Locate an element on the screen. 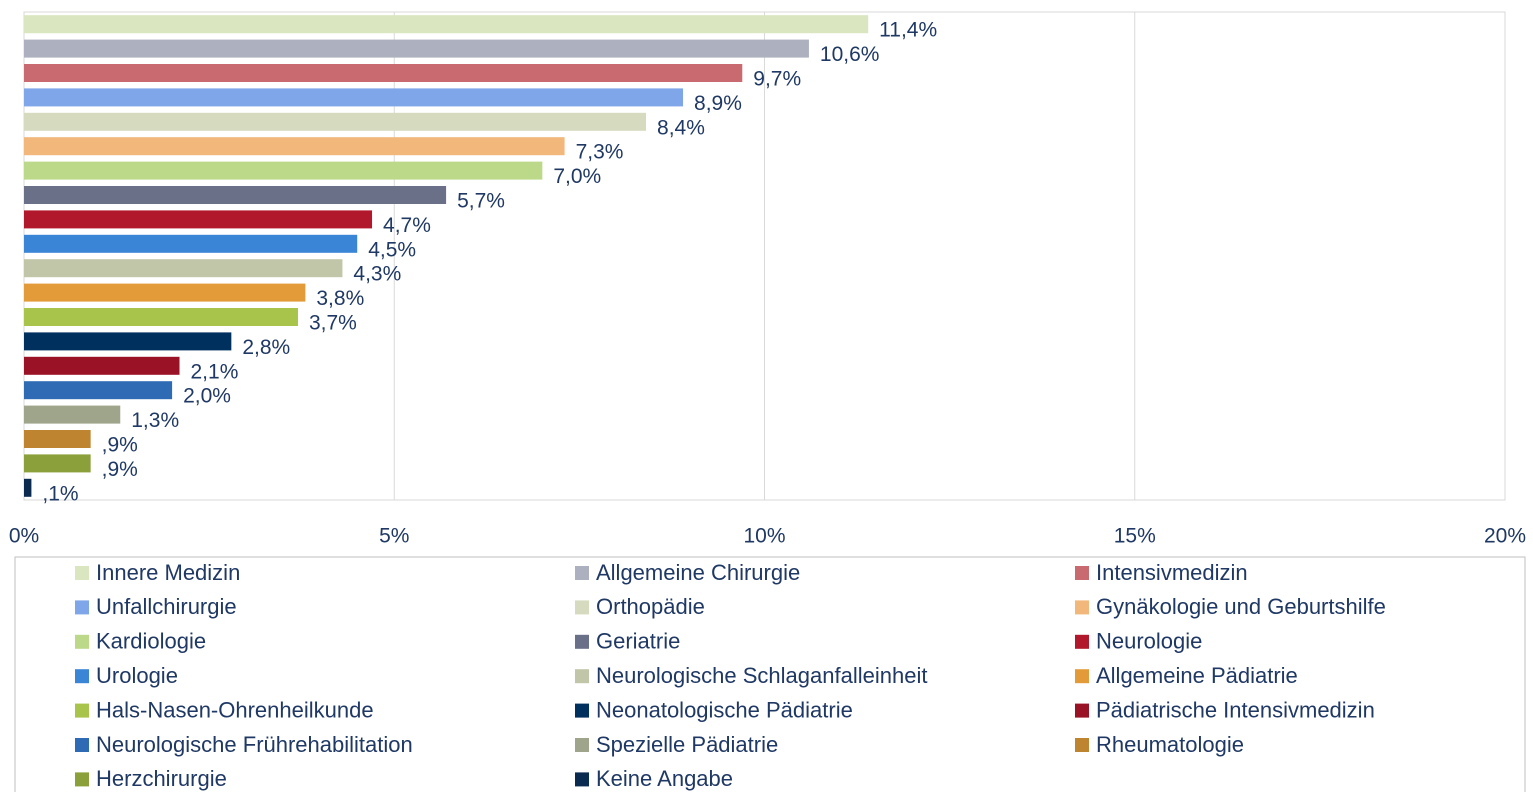 The width and height of the screenshot is (1533, 792). value-label: 3,7% is located at coordinates (333, 323).